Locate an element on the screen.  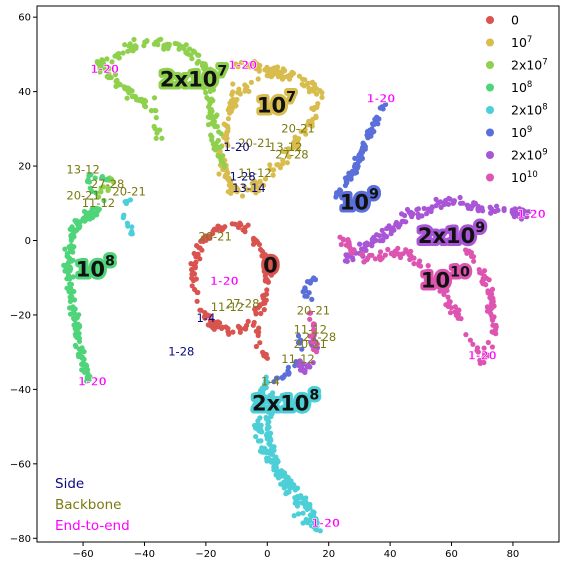
cluster-label-halo: 109 is located at coordinates (359, 200).